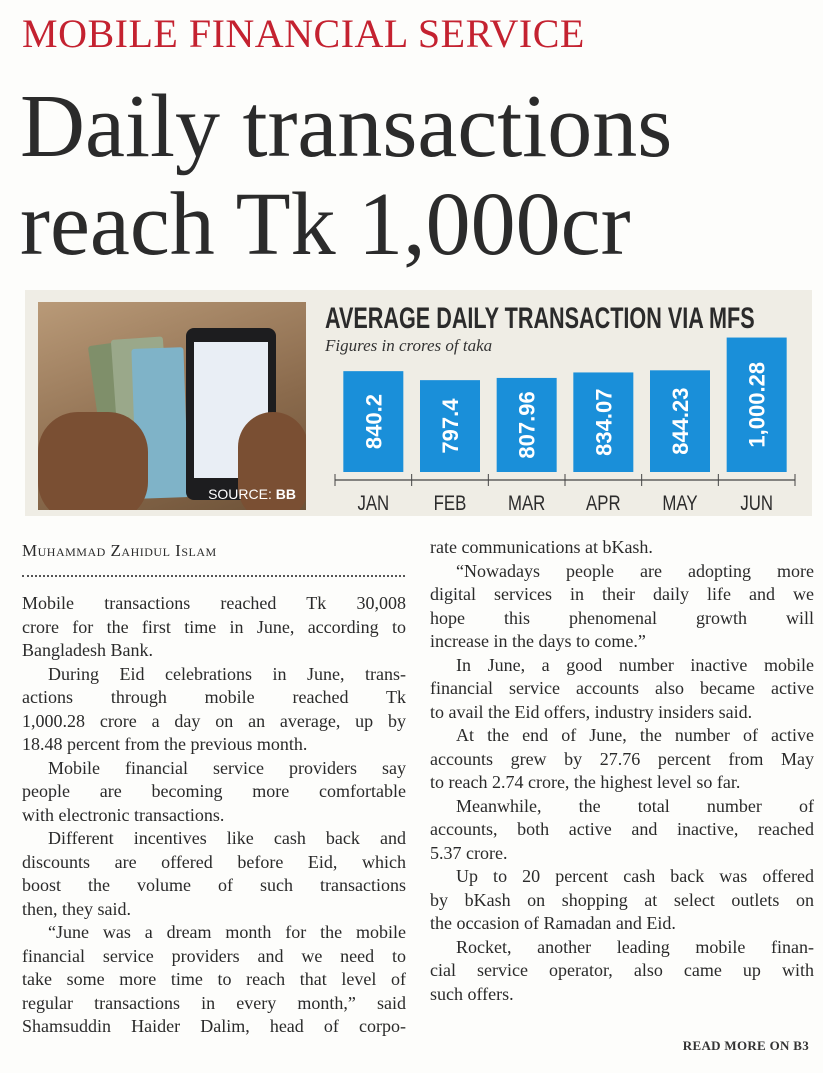  I want to click on x-tick-label: MAY, so click(679, 503).